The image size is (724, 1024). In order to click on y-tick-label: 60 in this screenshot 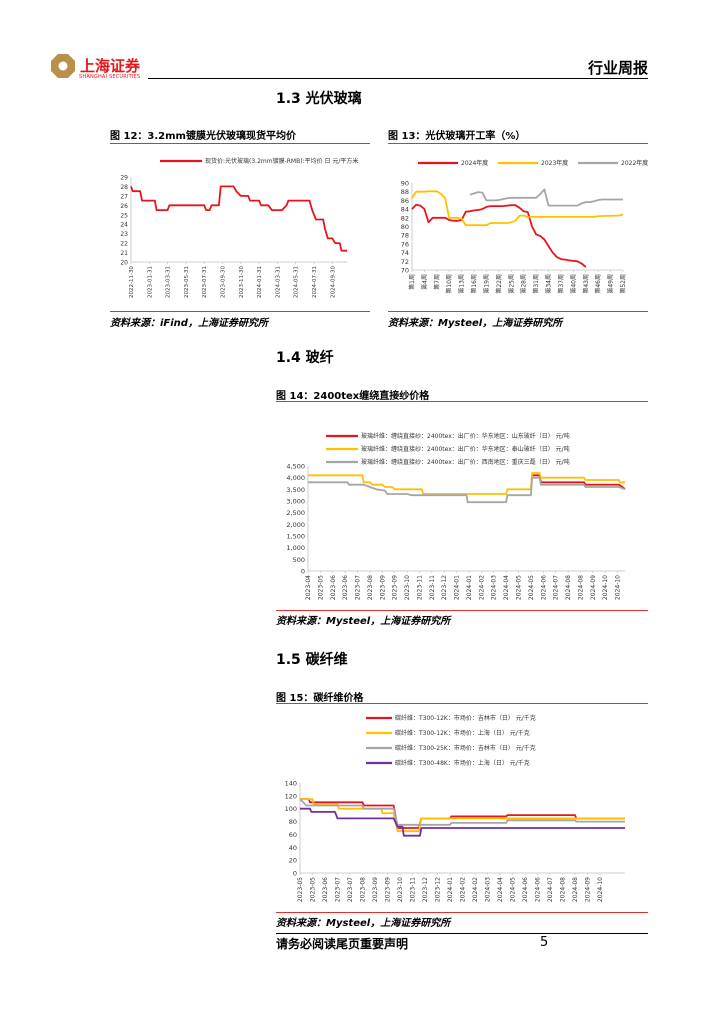, I will do `click(293, 835)`.